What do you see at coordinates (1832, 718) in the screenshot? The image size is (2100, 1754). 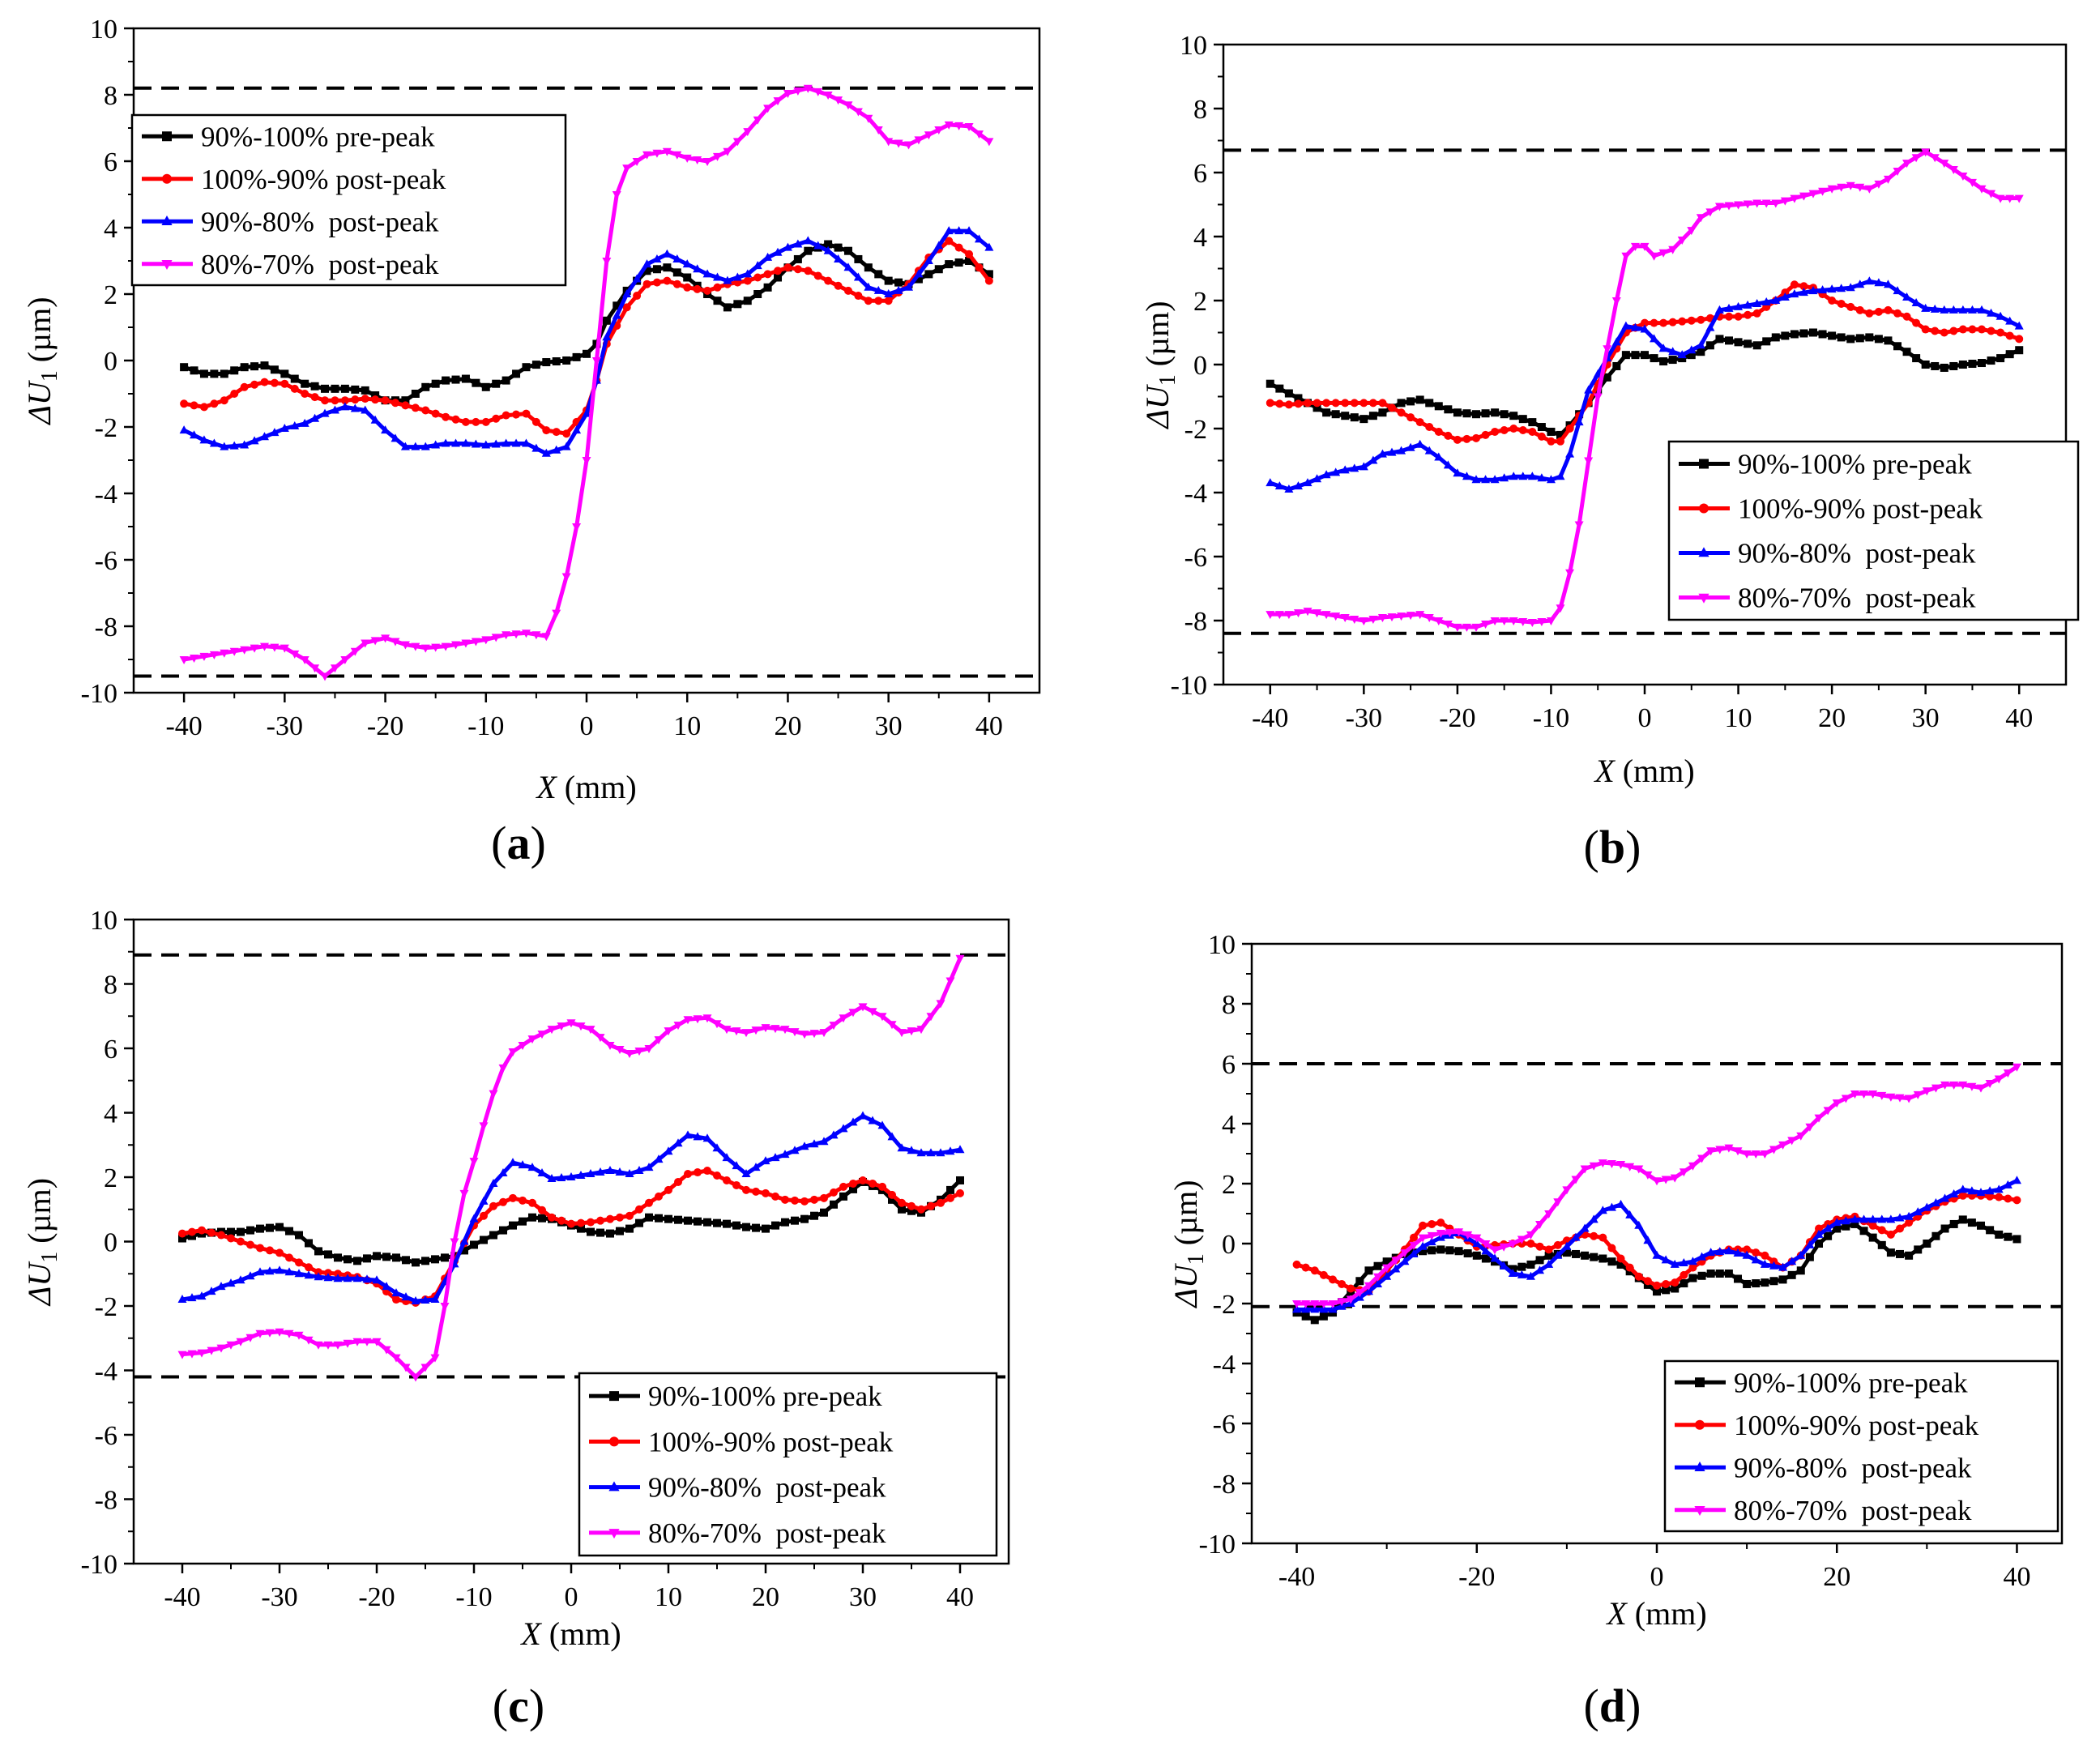 I see `x-tick-label: 20` at bounding box center [1832, 718].